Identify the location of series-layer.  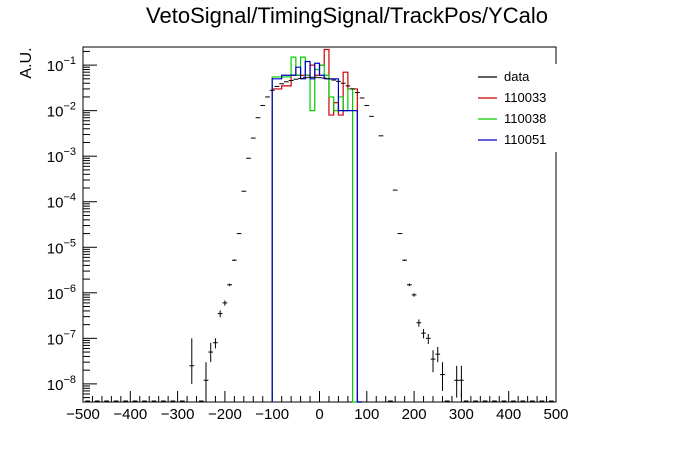
(317, 225).